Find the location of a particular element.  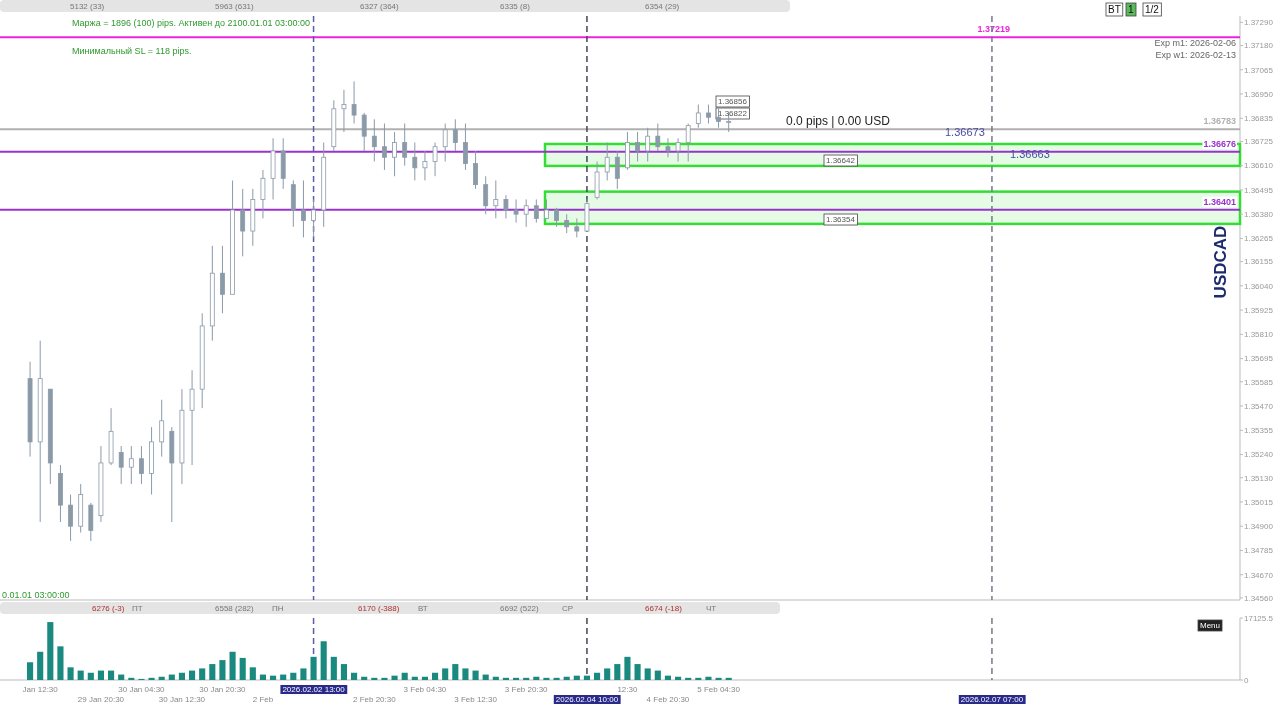

ref-line-label: 1.36401 is located at coordinates (1219, 201).